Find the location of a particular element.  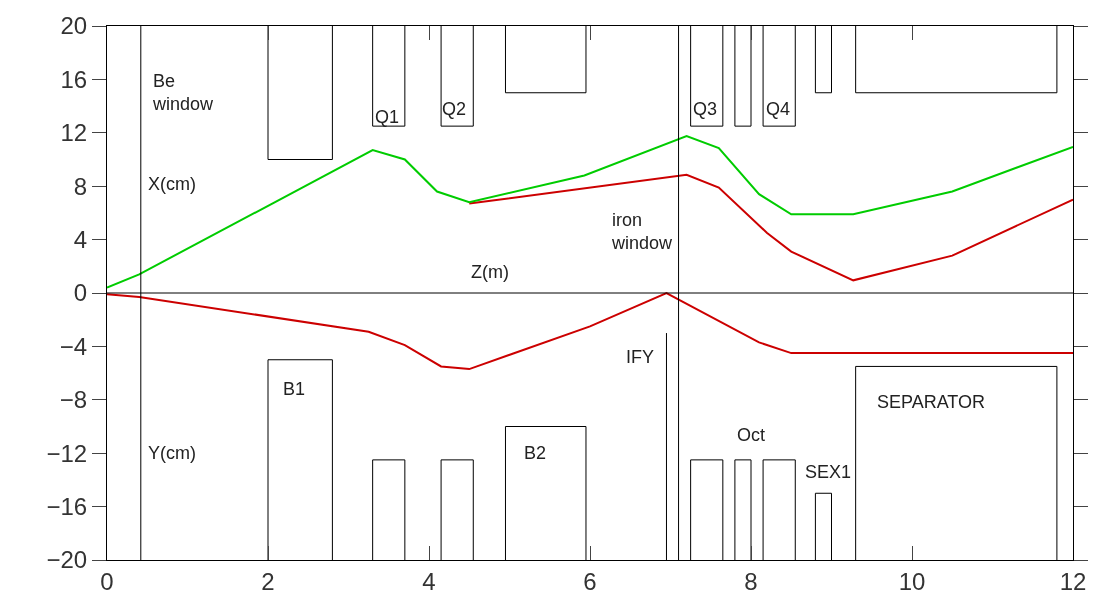

x-tick-label: 0 is located at coordinates (107, 581).